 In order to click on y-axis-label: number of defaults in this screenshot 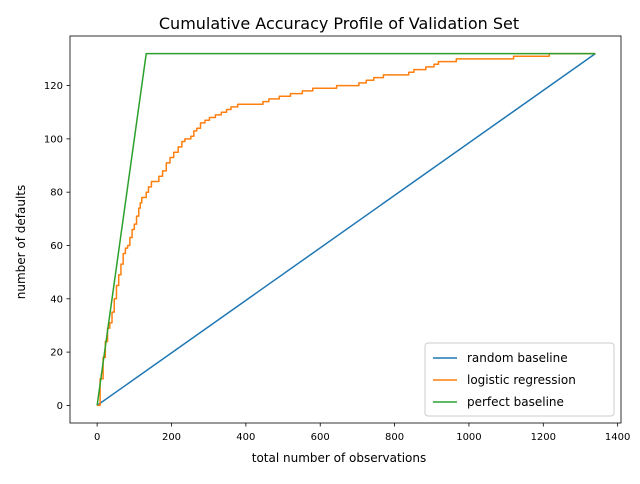, I will do `click(21, 242)`.